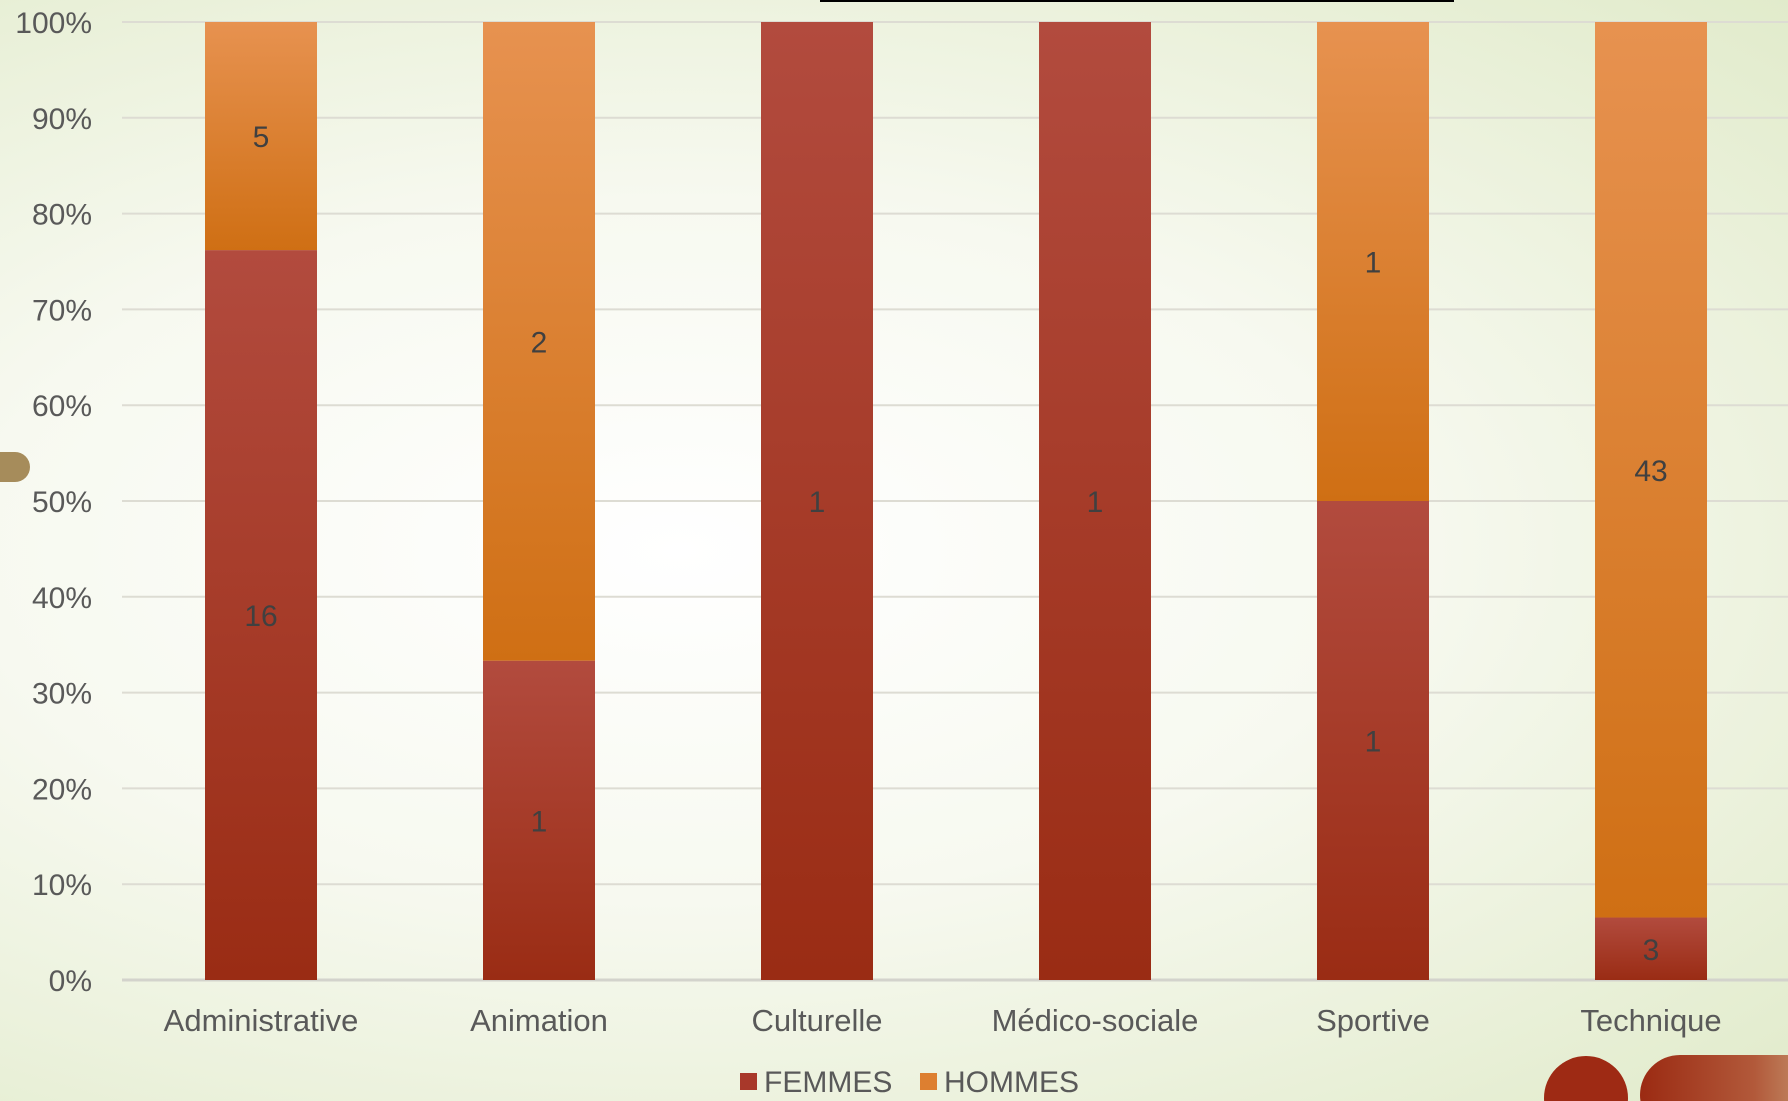  I want to click on y-tick-label: 60%, so click(62, 406).